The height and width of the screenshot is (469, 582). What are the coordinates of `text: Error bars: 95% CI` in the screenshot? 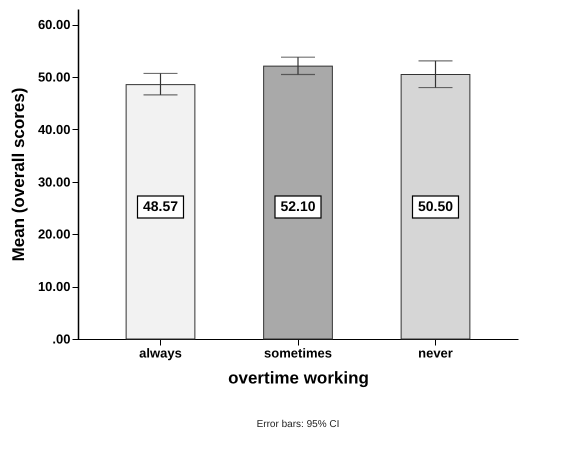 It's located at (298, 424).